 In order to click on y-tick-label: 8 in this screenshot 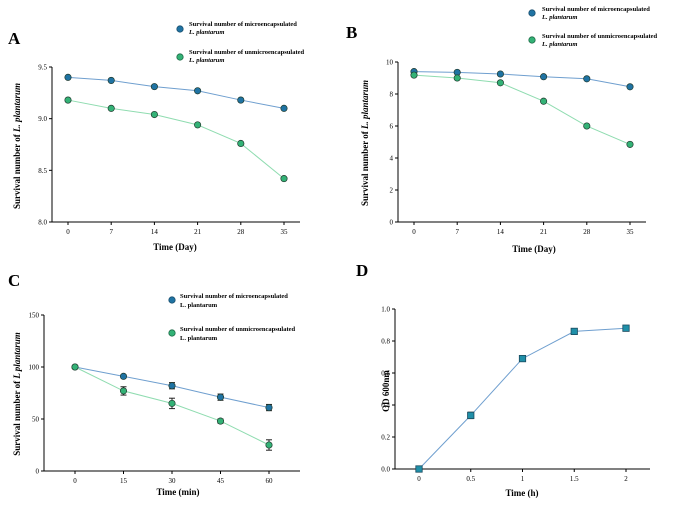, I will do `click(392, 95)`.